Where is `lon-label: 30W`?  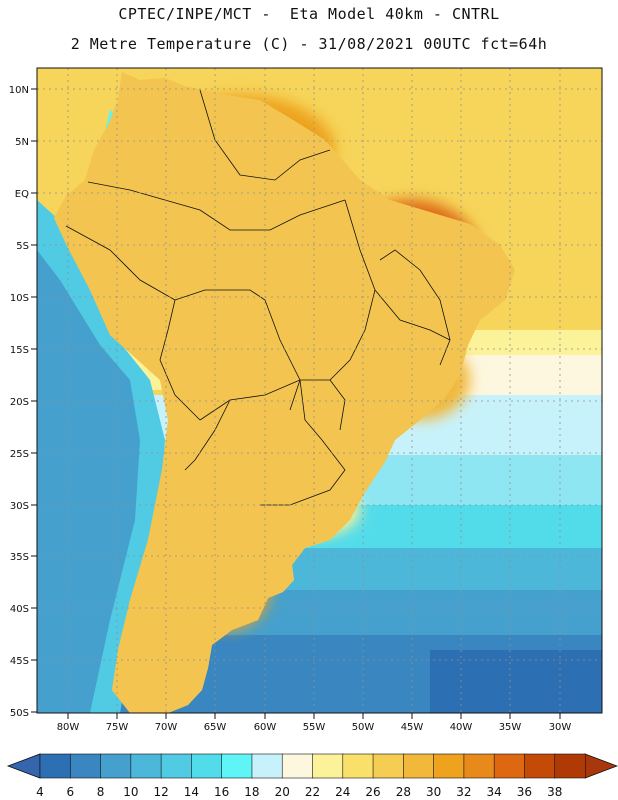 lon-label: 30W is located at coordinates (560, 727).